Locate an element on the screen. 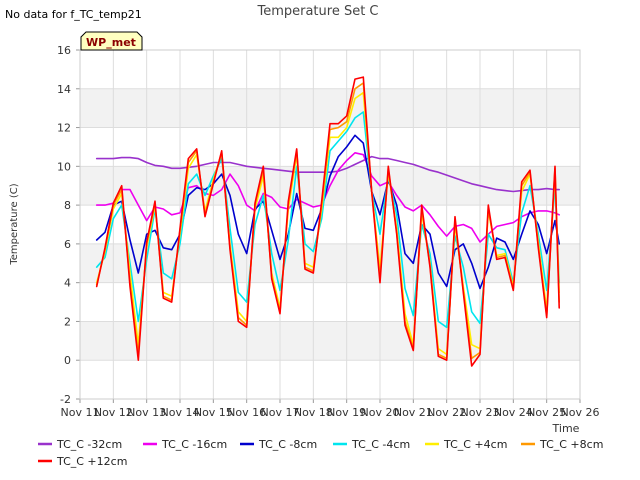  x-tick-label: Nov 13 is located at coordinates (146, 412).